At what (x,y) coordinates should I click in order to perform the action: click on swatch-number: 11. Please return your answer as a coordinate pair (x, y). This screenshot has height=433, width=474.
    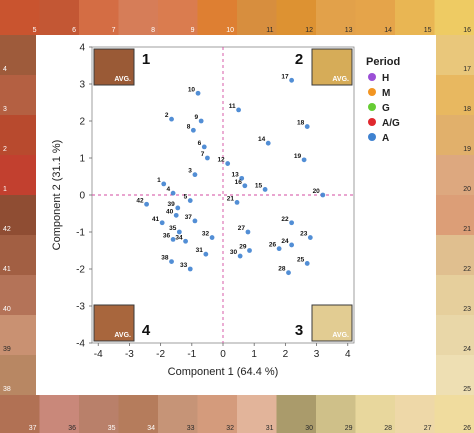
    Looking at the image, I should click on (269, 30).